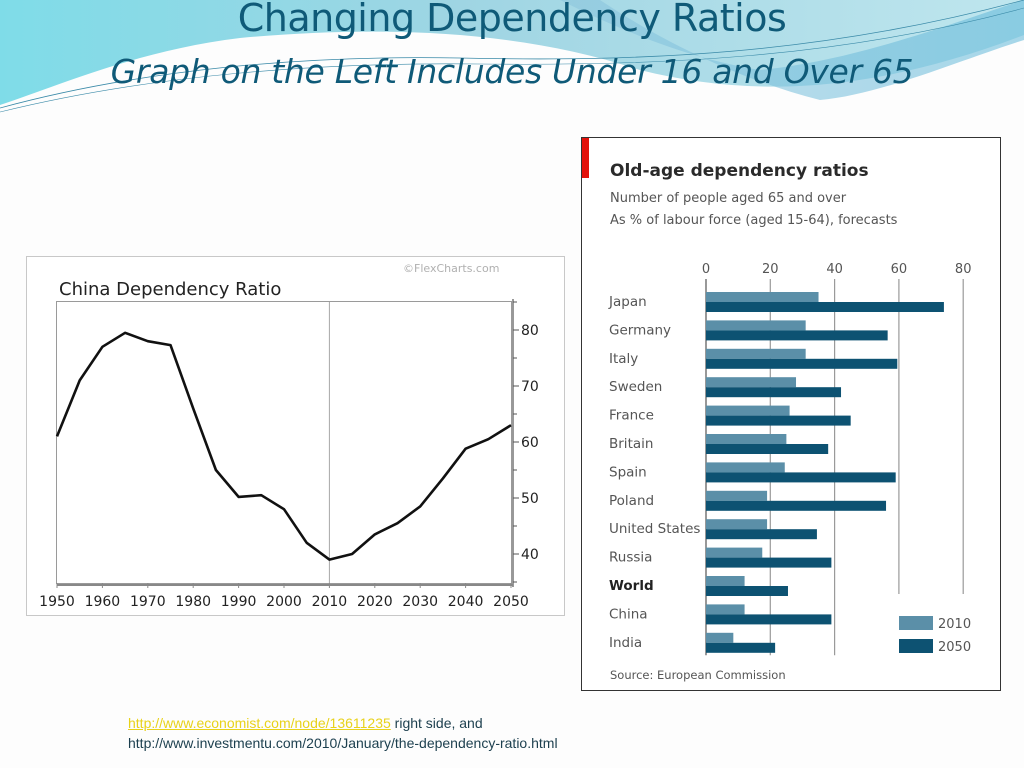 The height and width of the screenshot is (768, 1024). Describe the element at coordinates (916, 646) in the screenshot. I see `legend-swatch-2050` at that location.